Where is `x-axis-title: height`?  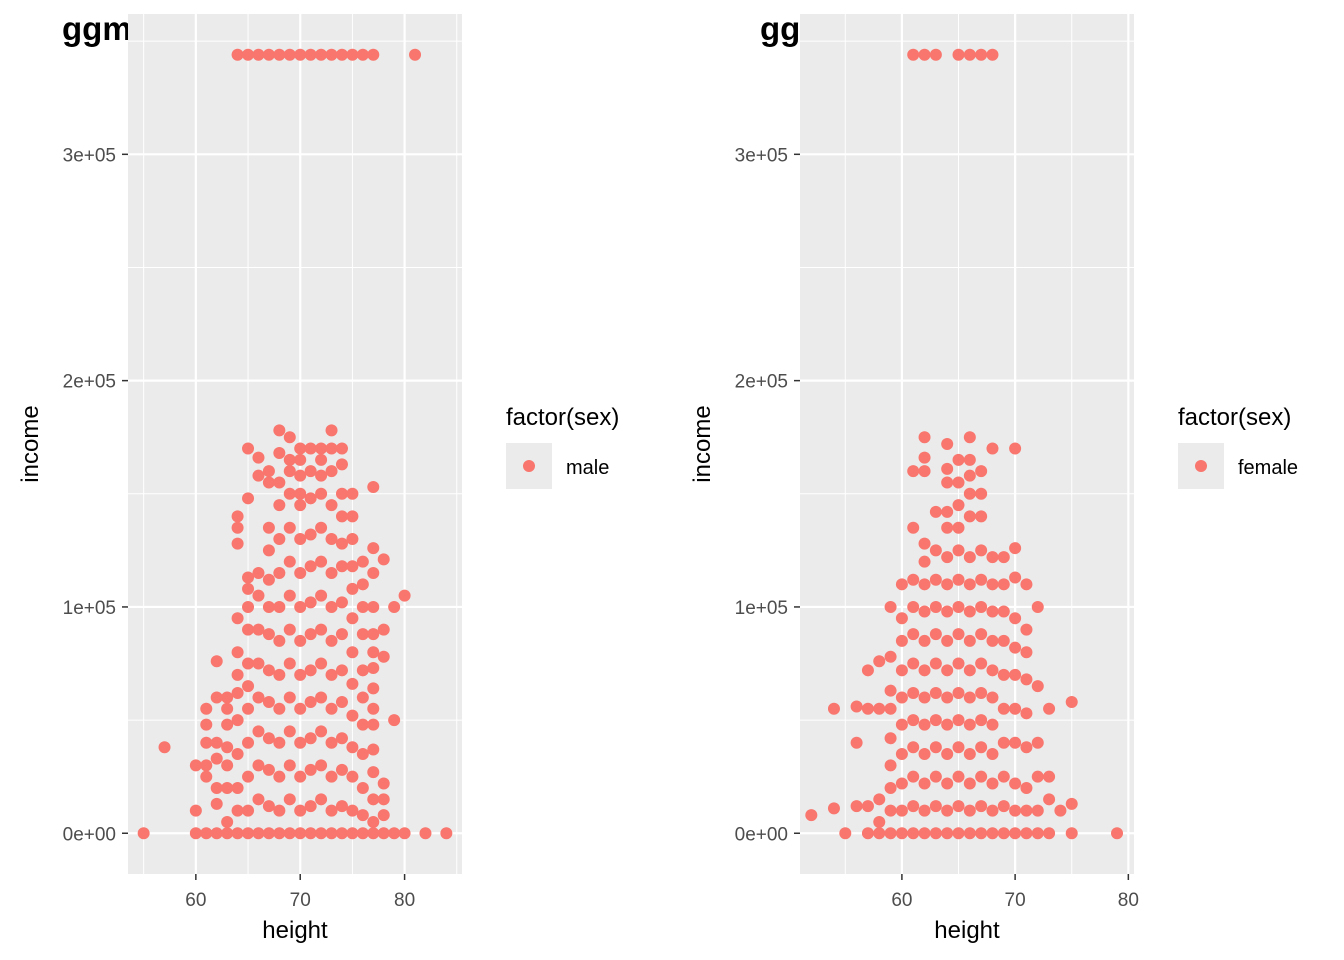 x-axis-title: height is located at coordinates (295, 930).